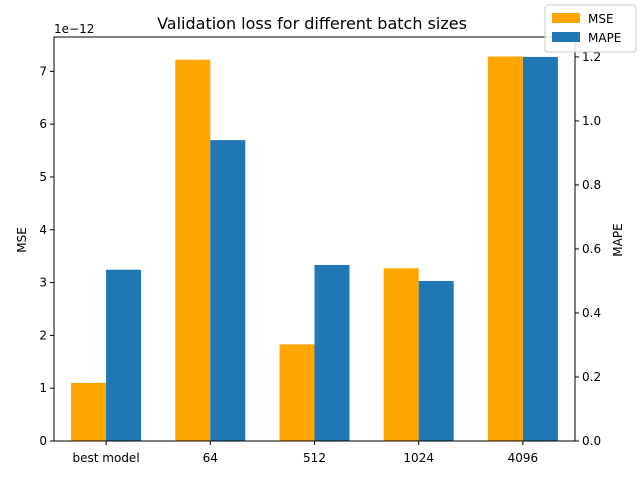 The width and height of the screenshot is (640, 484). I want to click on left-tick-label: 4, so click(43, 230).